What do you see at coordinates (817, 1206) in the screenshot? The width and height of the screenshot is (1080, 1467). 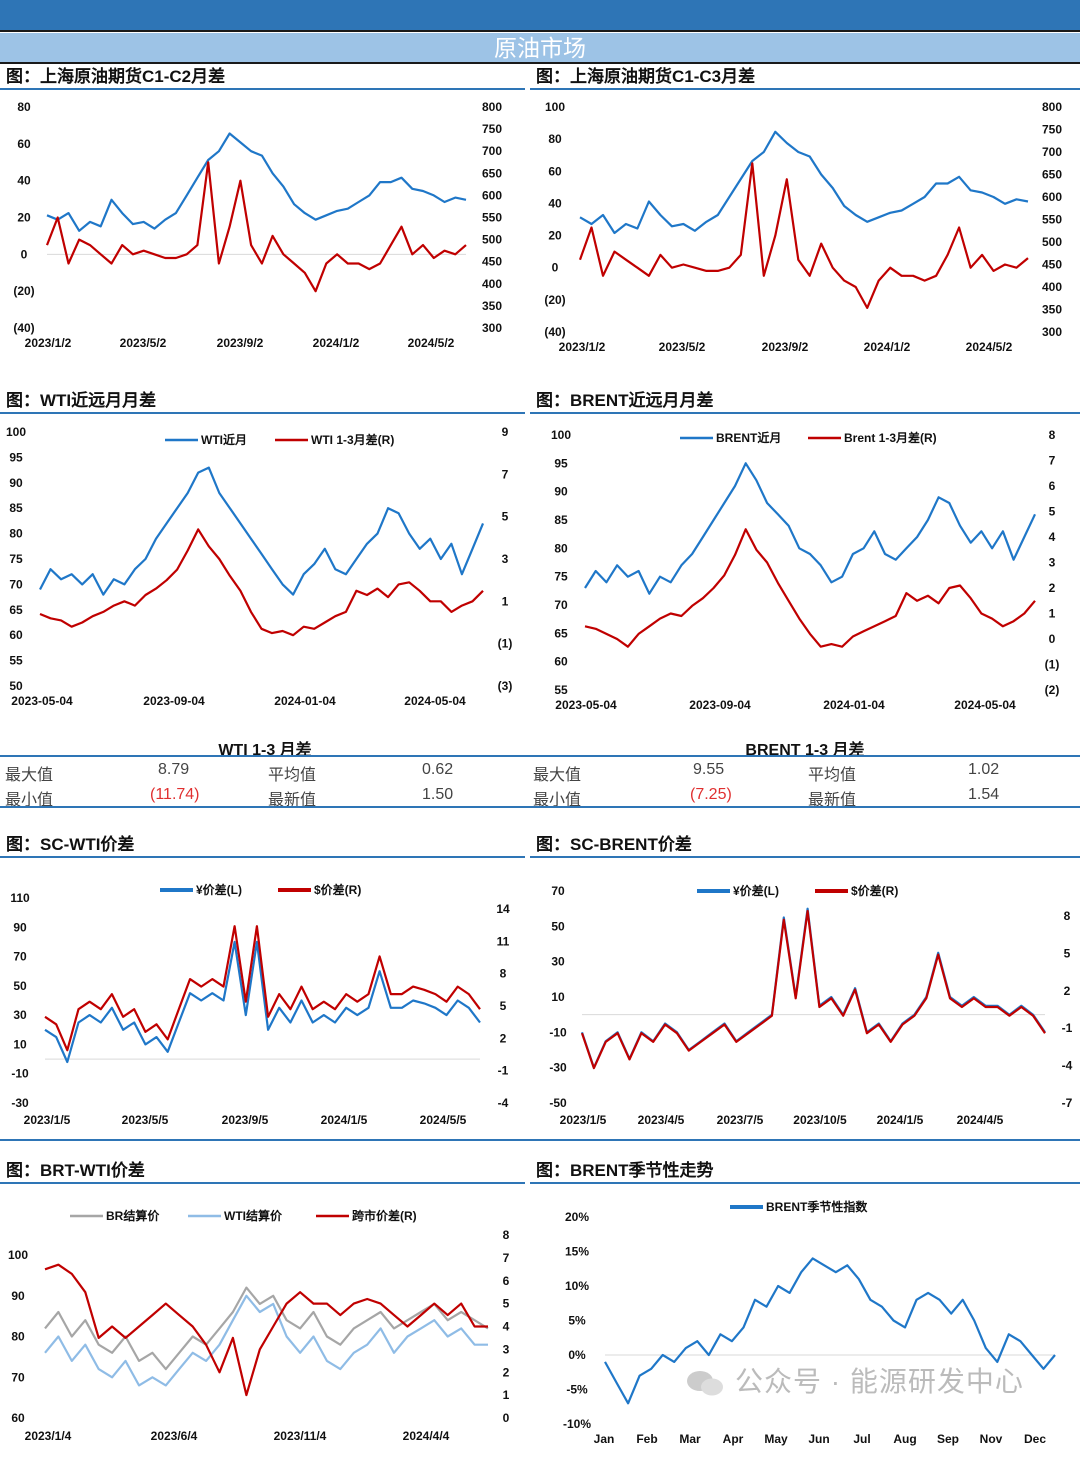 I see `legend-label: BRENT季节性指数` at bounding box center [817, 1206].